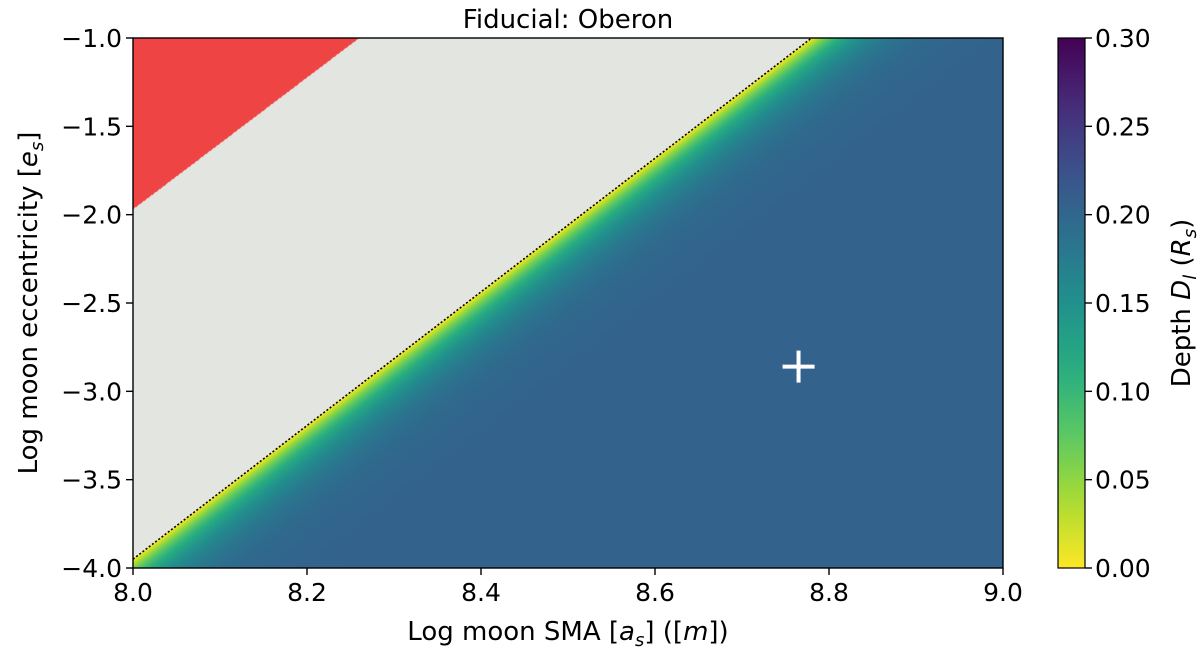 The width and height of the screenshot is (1200, 653). I want to click on x-tick-label: 8.6, so click(655, 592).